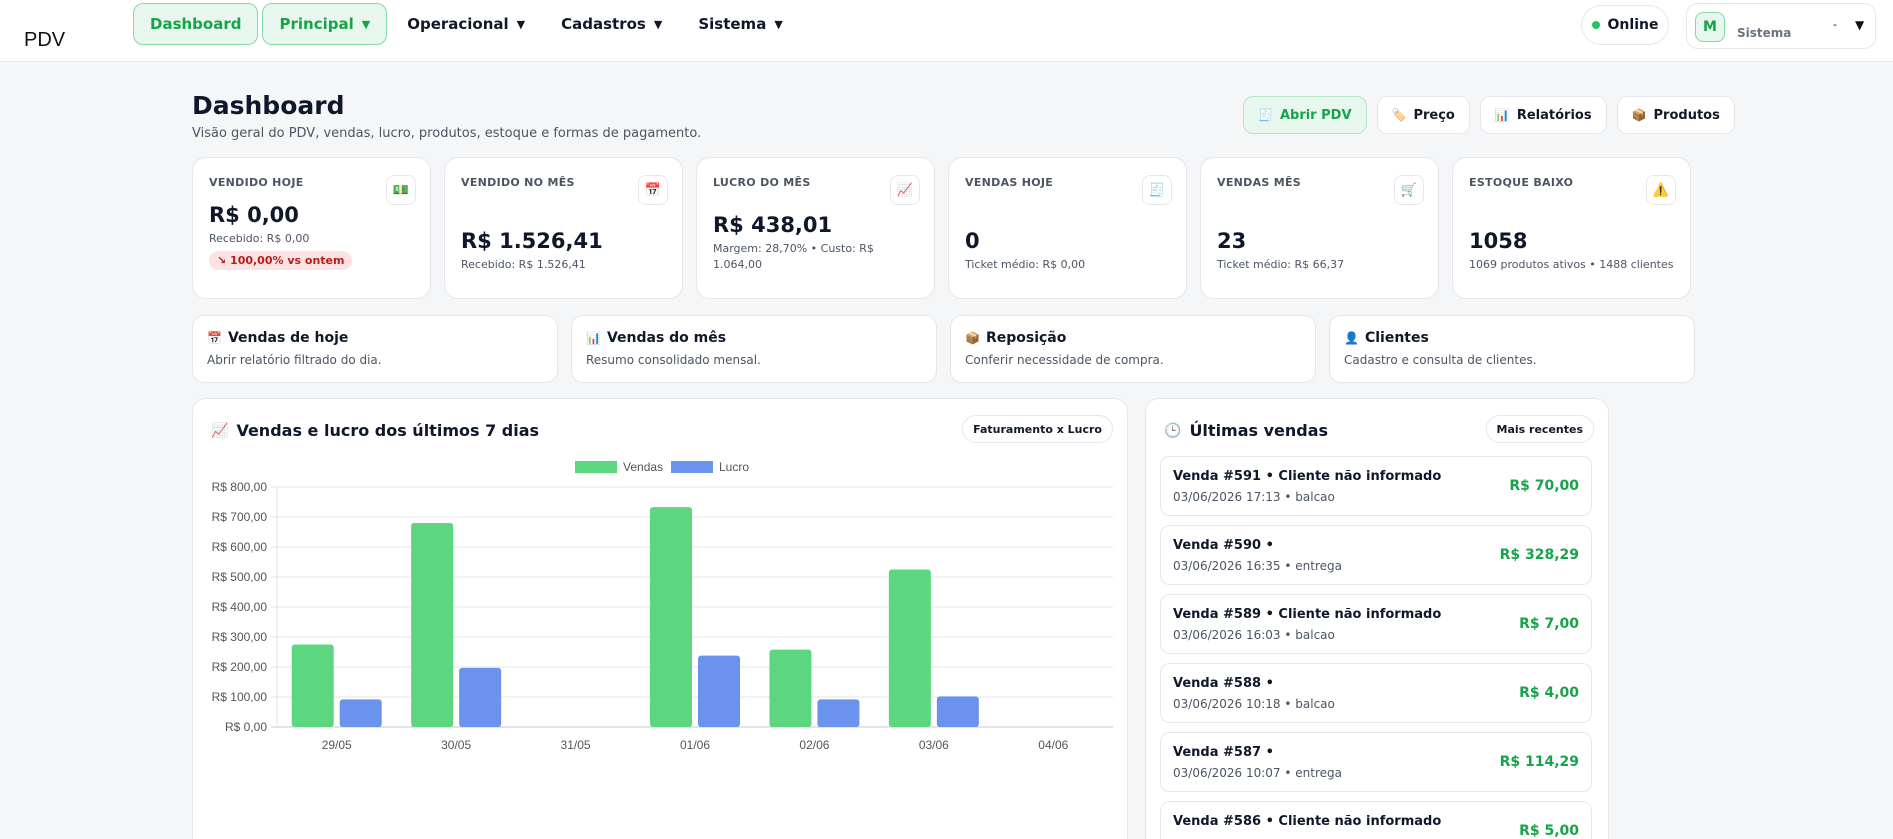  What do you see at coordinates (1026, 338) in the screenshot?
I see `quick-link-title: Reposição` at bounding box center [1026, 338].